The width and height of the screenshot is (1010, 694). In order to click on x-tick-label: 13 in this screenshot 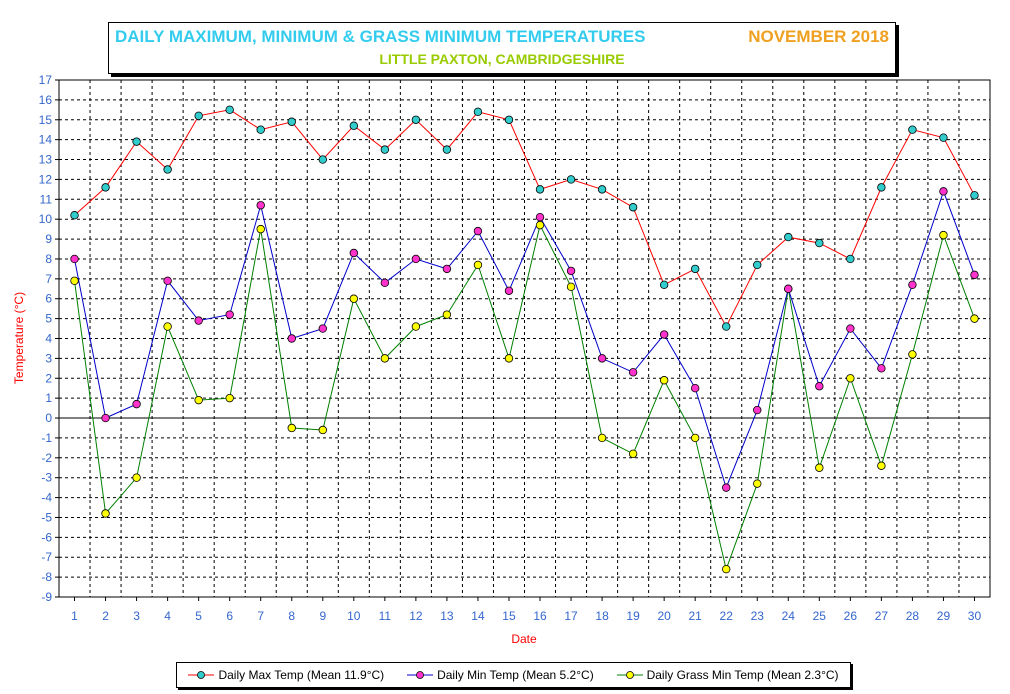, I will do `click(447, 616)`.